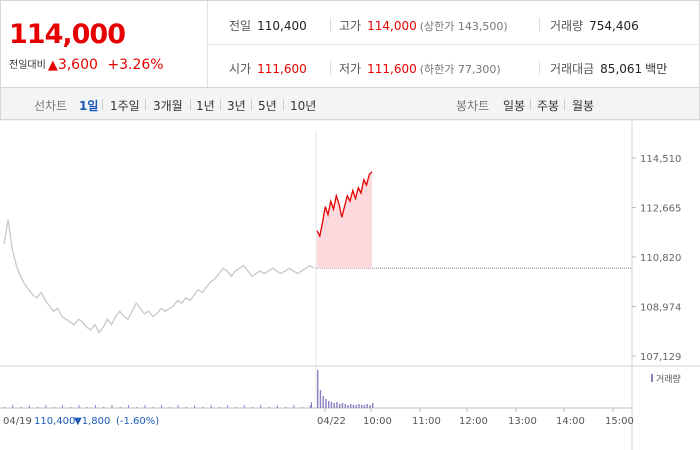  What do you see at coordinates (159, 276) in the screenshot?
I see `prev-day-price-line` at bounding box center [159, 276].